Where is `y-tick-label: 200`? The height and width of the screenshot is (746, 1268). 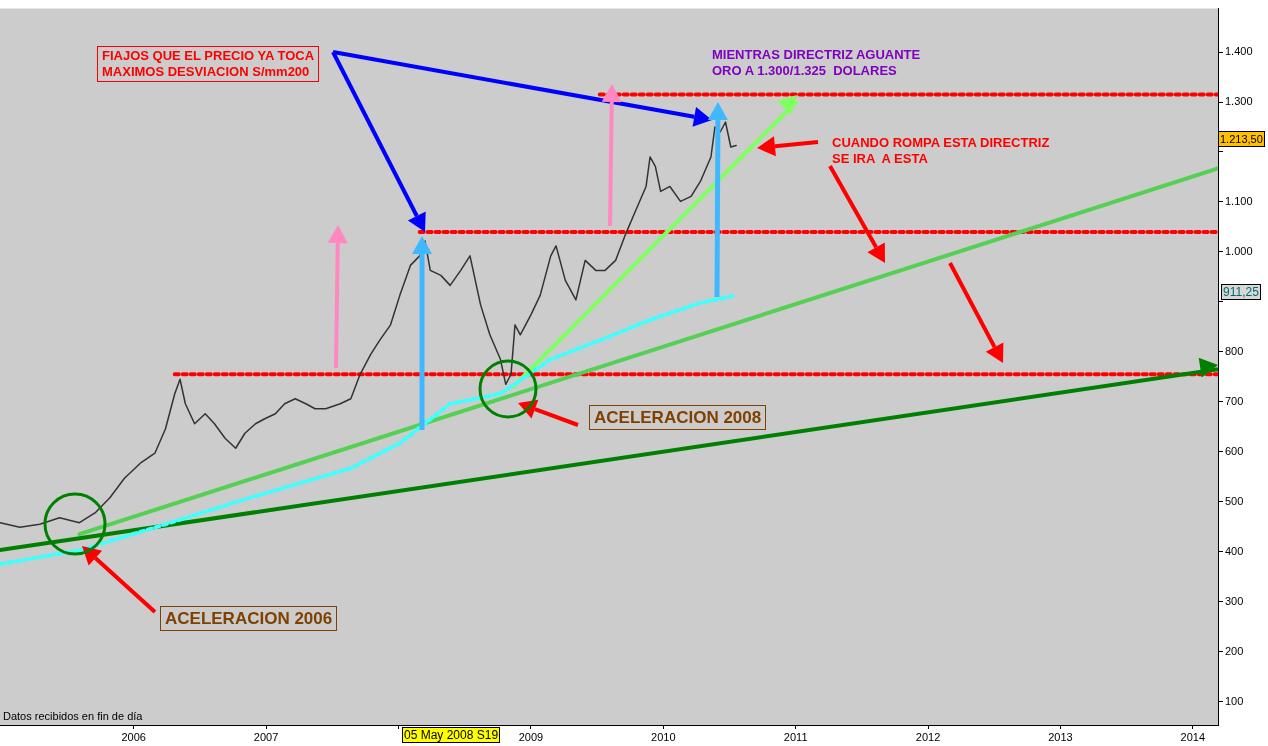
y-tick-label: 200 is located at coordinates (1234, 650).